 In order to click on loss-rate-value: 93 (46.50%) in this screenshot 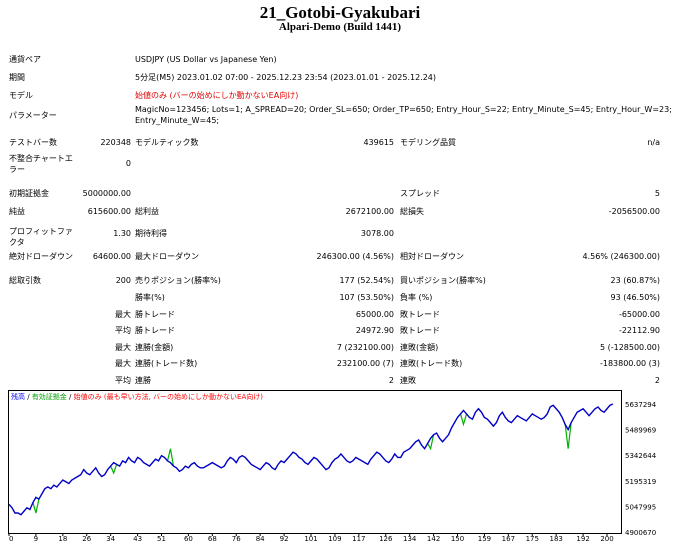, I will do `click(635, 297)`.